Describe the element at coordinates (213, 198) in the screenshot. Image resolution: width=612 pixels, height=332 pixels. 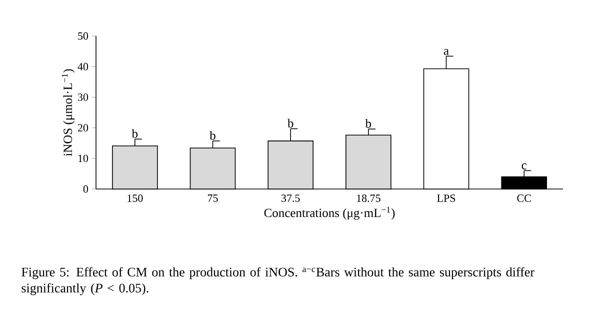
I see `x-tick-label: 75` at that location.